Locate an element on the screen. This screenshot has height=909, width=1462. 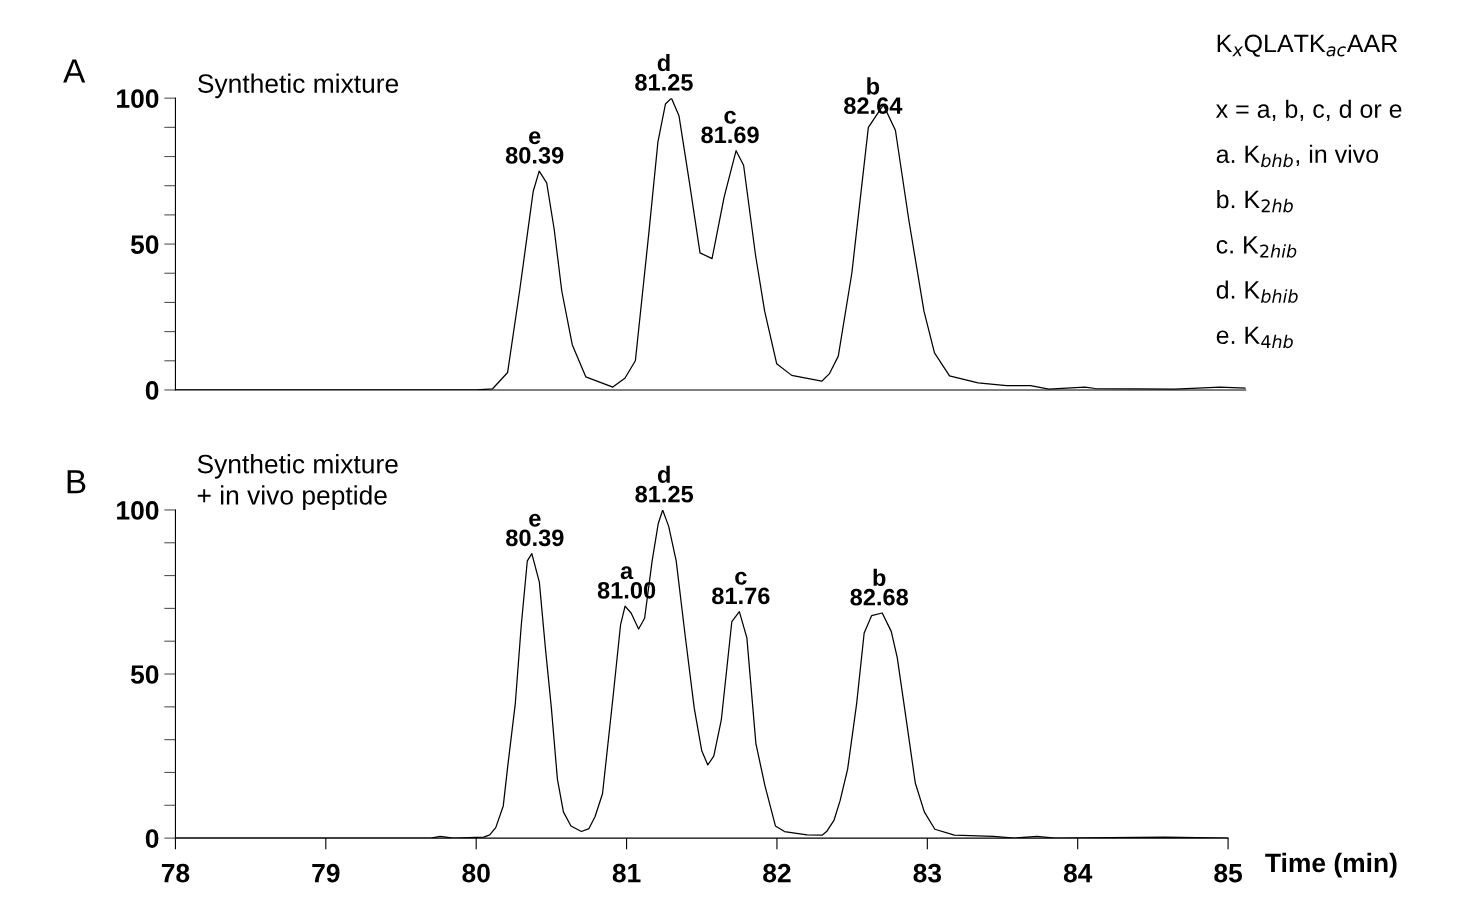
text: K$_{x}$QLATK$_{ac}$AAR is located at coordinates (1307, 45).